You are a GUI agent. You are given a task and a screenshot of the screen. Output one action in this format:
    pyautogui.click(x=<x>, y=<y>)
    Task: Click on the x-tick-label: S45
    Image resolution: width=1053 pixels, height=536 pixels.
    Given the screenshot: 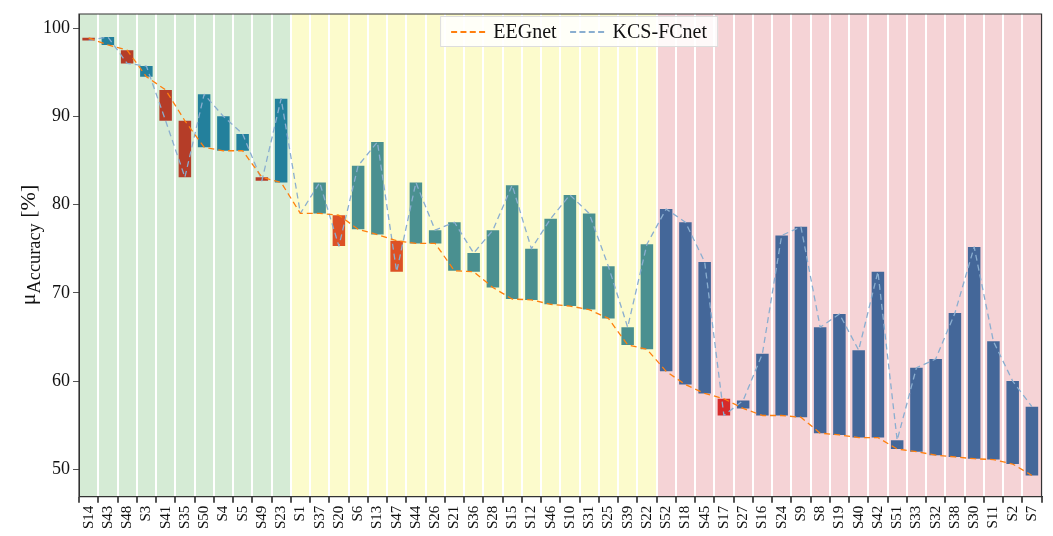 What is the action you would take?
    pyautogui.click(x=703, y=517)
    